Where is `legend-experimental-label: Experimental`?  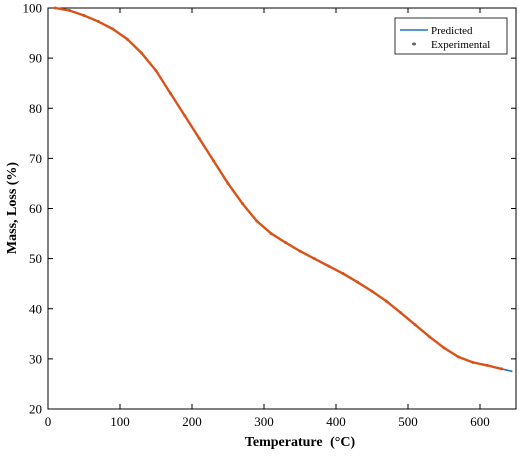 legend-experimental-label: Experimental is located at coordinates (460, 45).